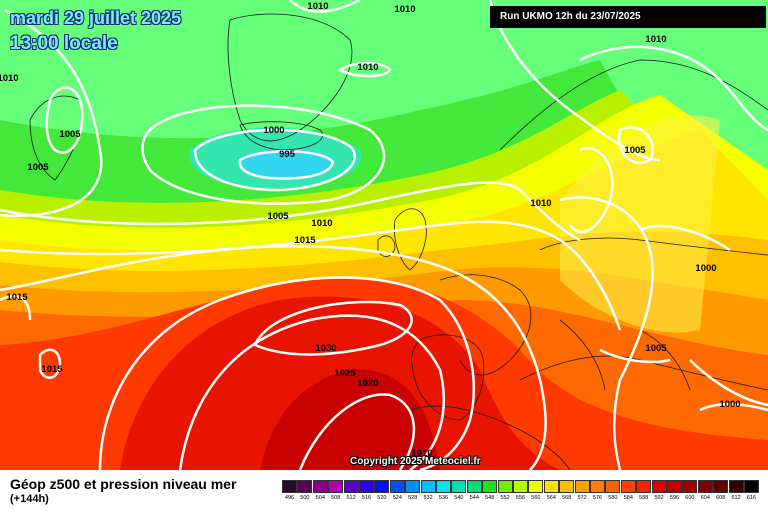 The width and height of the screenshot is (768, 512). What do you see at coordinates (721, 498) in the screenshot?
I see `legend-label: 608` at bounding box center [721, 498].